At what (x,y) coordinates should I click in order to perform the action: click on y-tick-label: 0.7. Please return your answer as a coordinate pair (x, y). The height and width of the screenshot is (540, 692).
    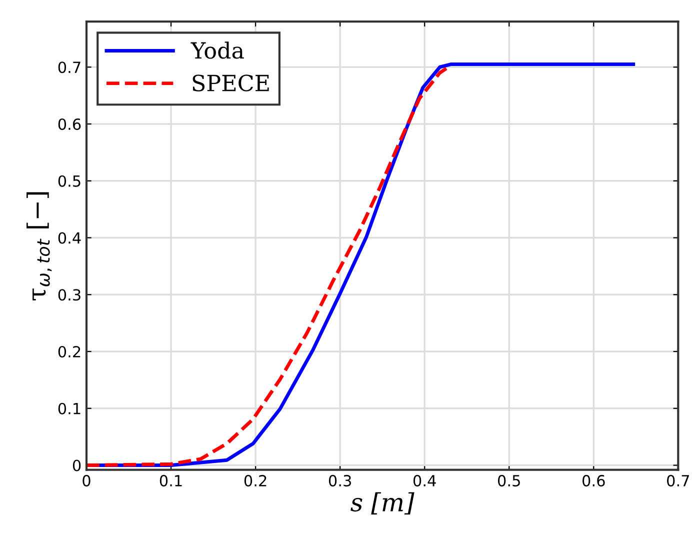
    Looking at the image, I should click on (69, 68).